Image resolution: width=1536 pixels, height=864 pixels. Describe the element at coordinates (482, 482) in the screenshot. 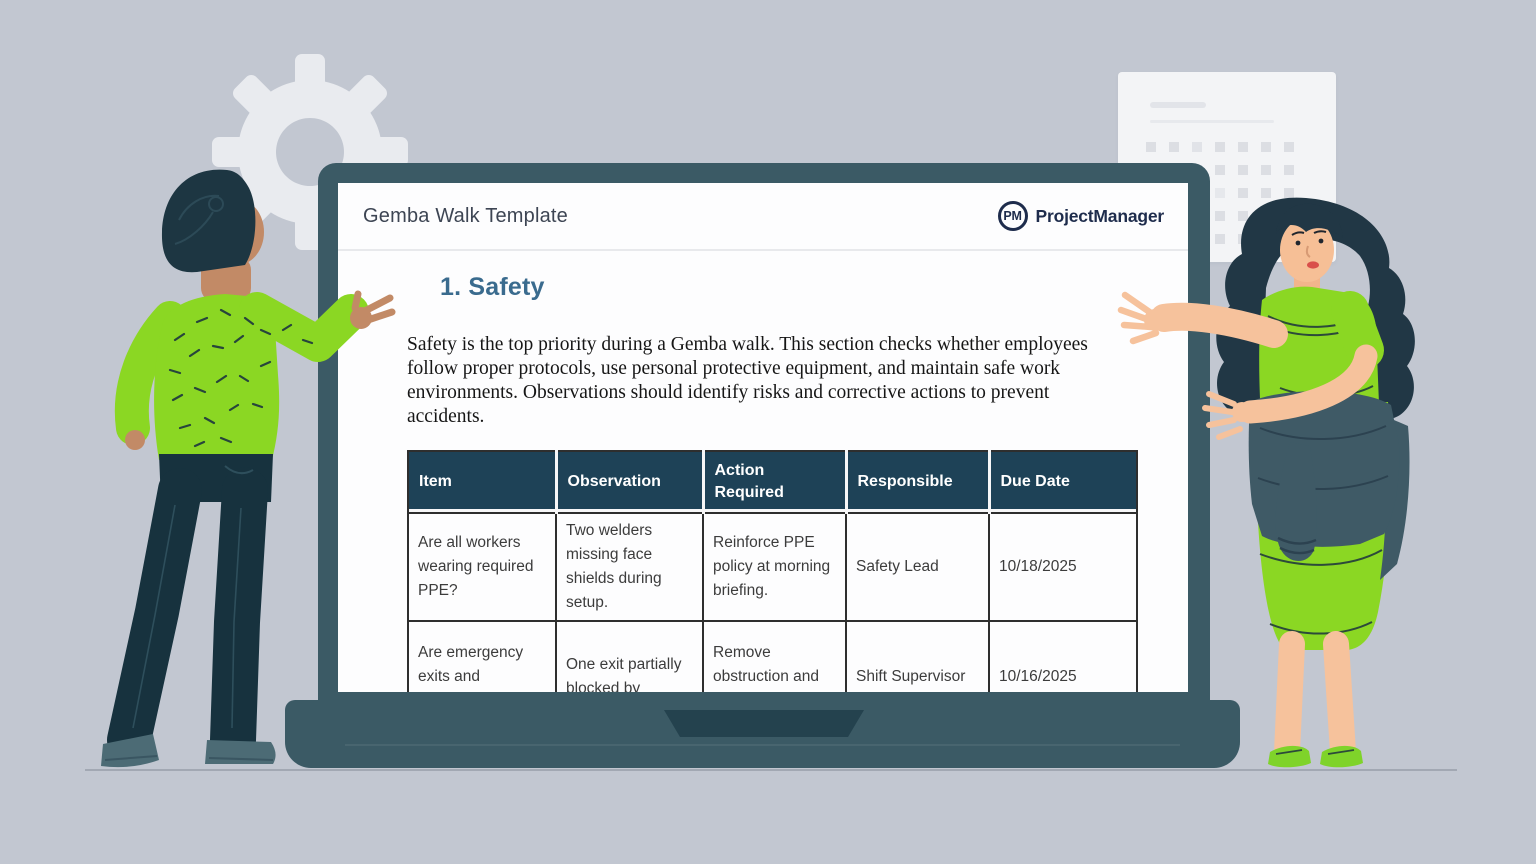

I see `column-header: Item` at that location.